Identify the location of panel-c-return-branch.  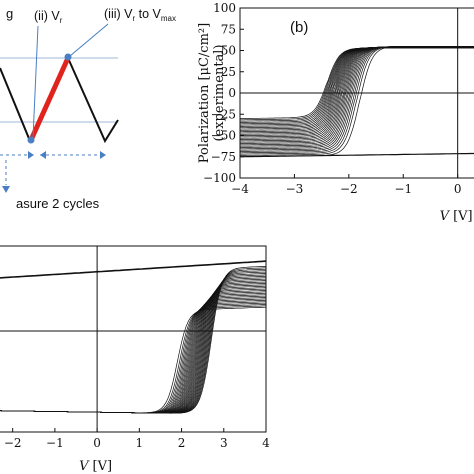
(133, 269).